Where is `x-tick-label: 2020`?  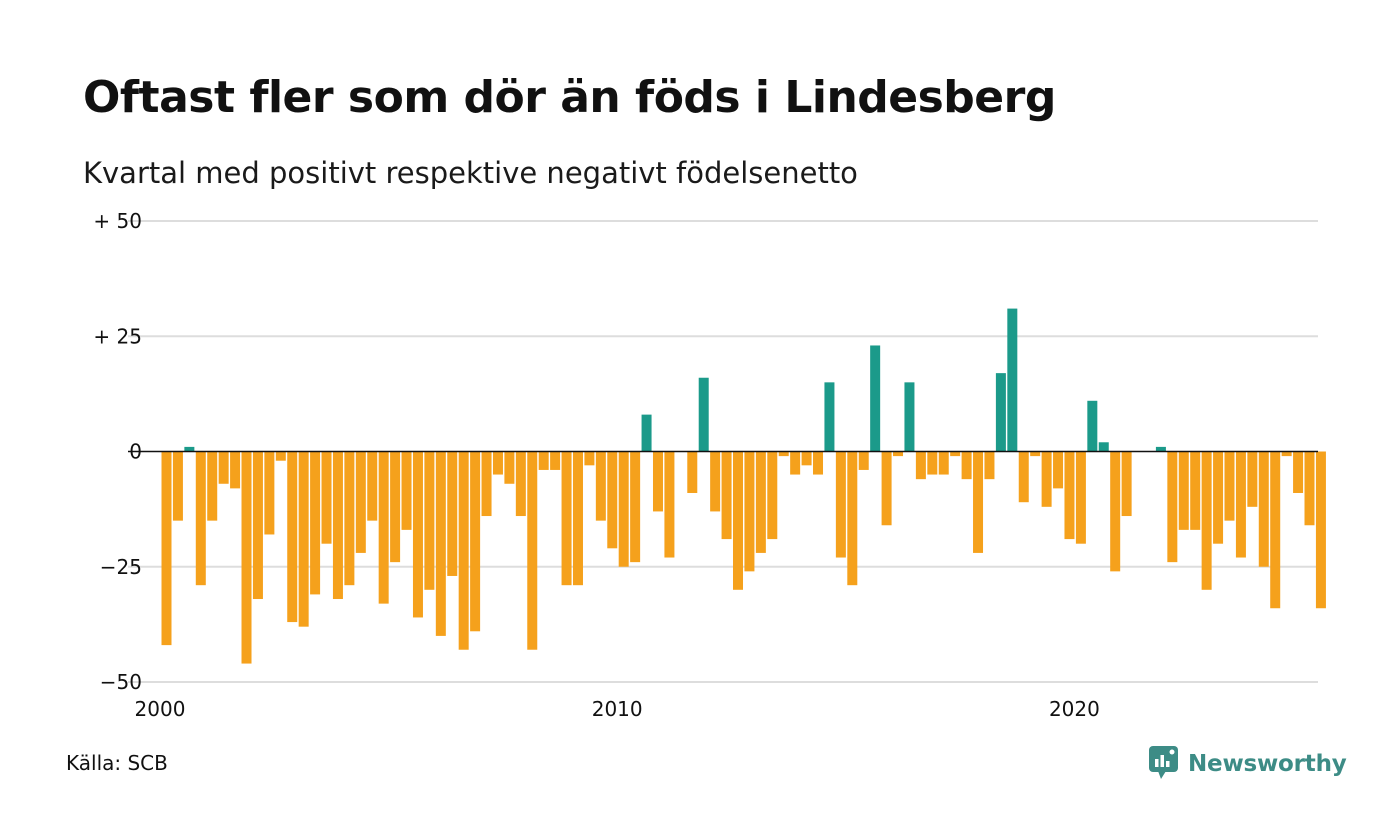
x-tick-label: 2020 is located at coordinates (1074, 709).